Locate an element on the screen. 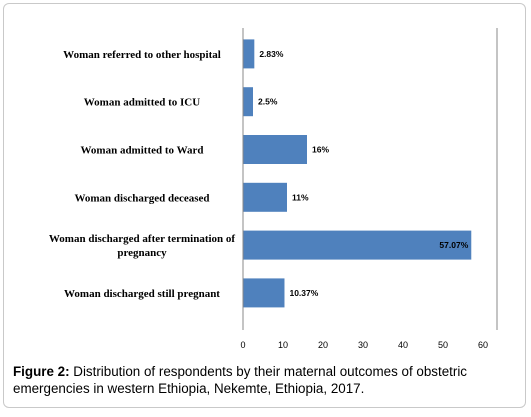 Image resolution: width=531 pixels, height=417 pixels. x-tick-label-4: 40 is located at coordinates (403, 345).